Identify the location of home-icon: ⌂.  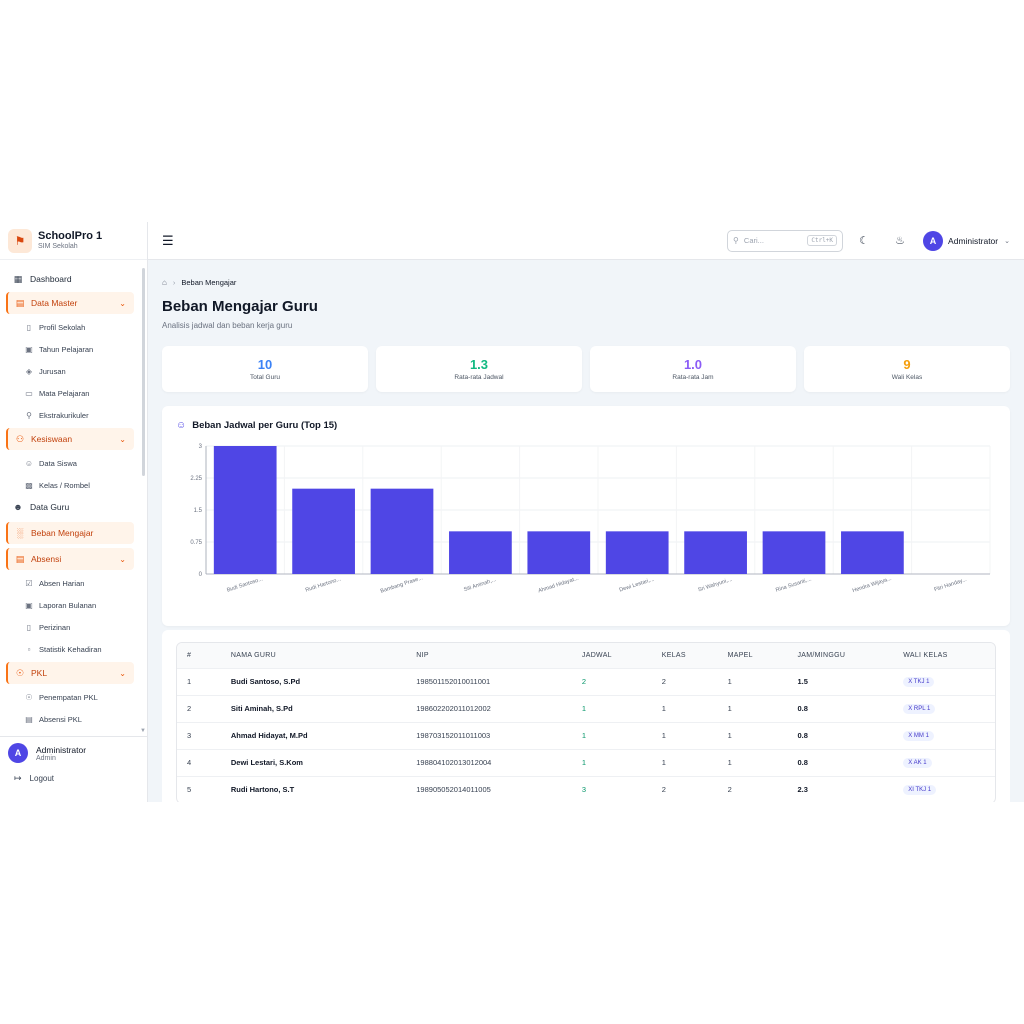
(164, 282).